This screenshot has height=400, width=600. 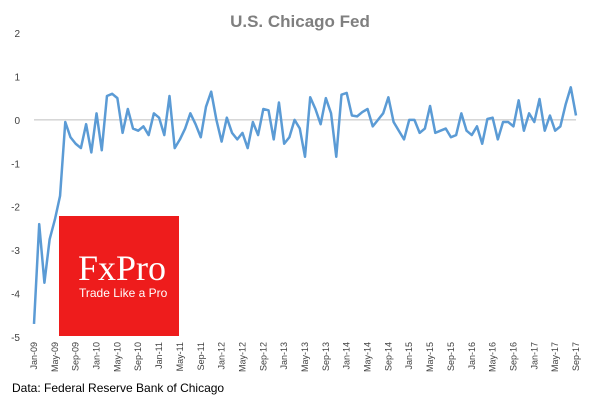 What do you see at coordinates (430, 357) in the screenshot?
I see `x-tick-label: May-15` at bounding box center [430, 357].